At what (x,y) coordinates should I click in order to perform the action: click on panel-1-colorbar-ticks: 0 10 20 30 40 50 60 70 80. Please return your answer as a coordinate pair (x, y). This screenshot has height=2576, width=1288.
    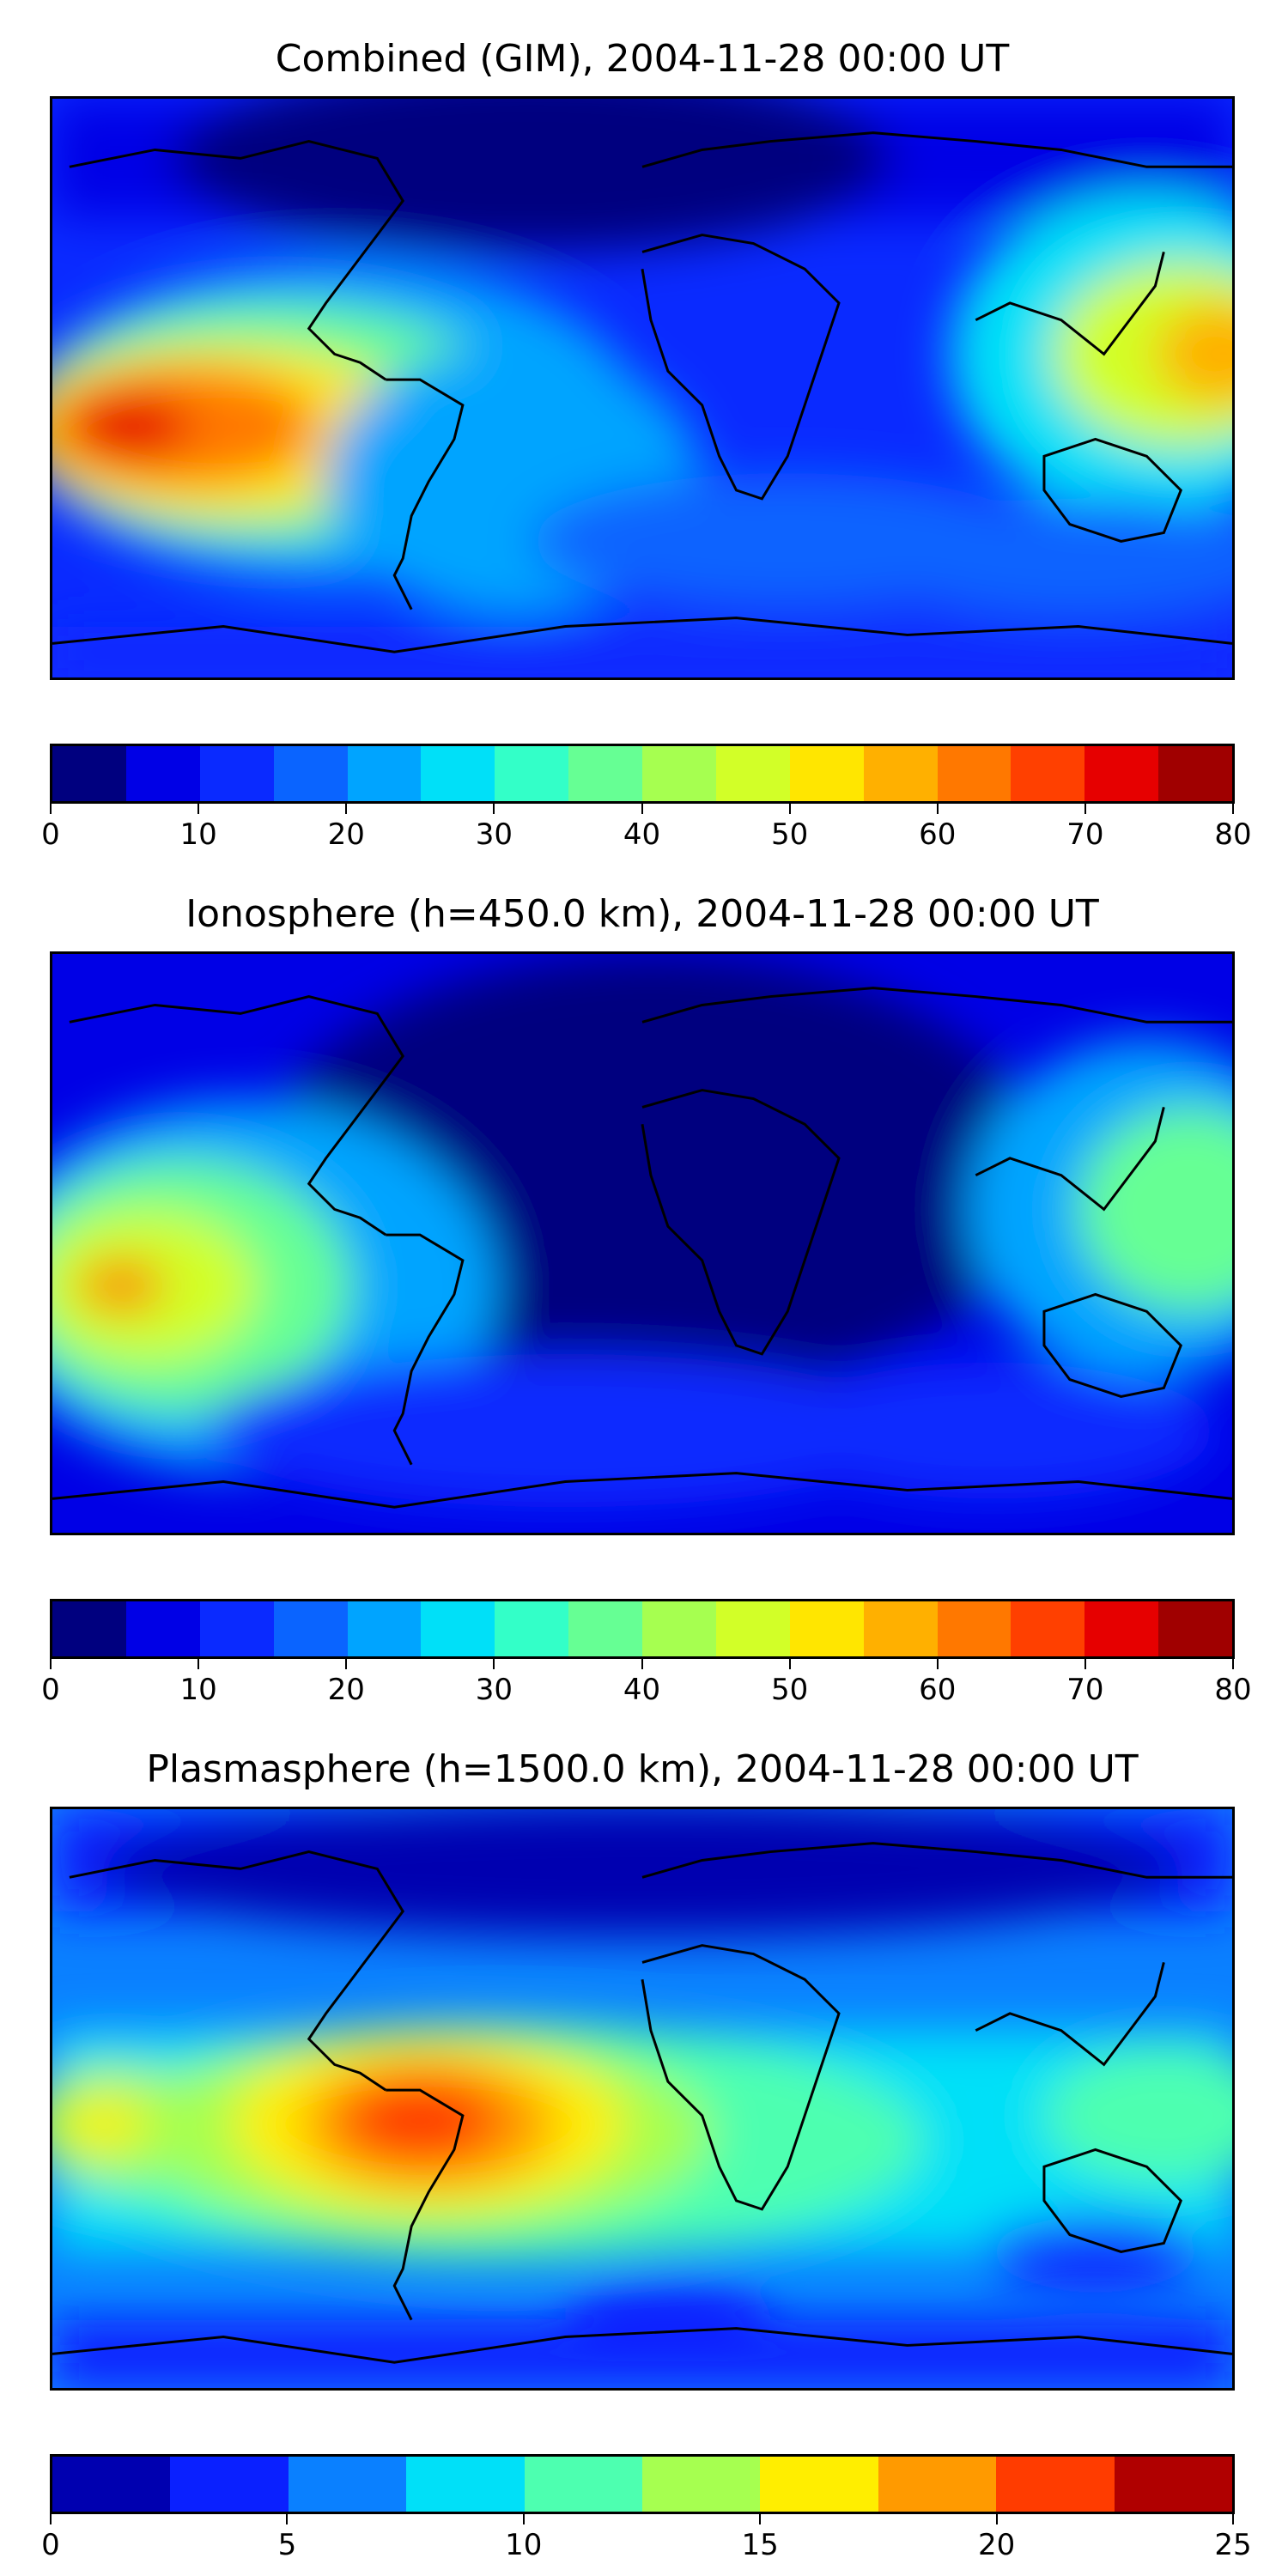
    Looking at the image, I should click on (647, 830).